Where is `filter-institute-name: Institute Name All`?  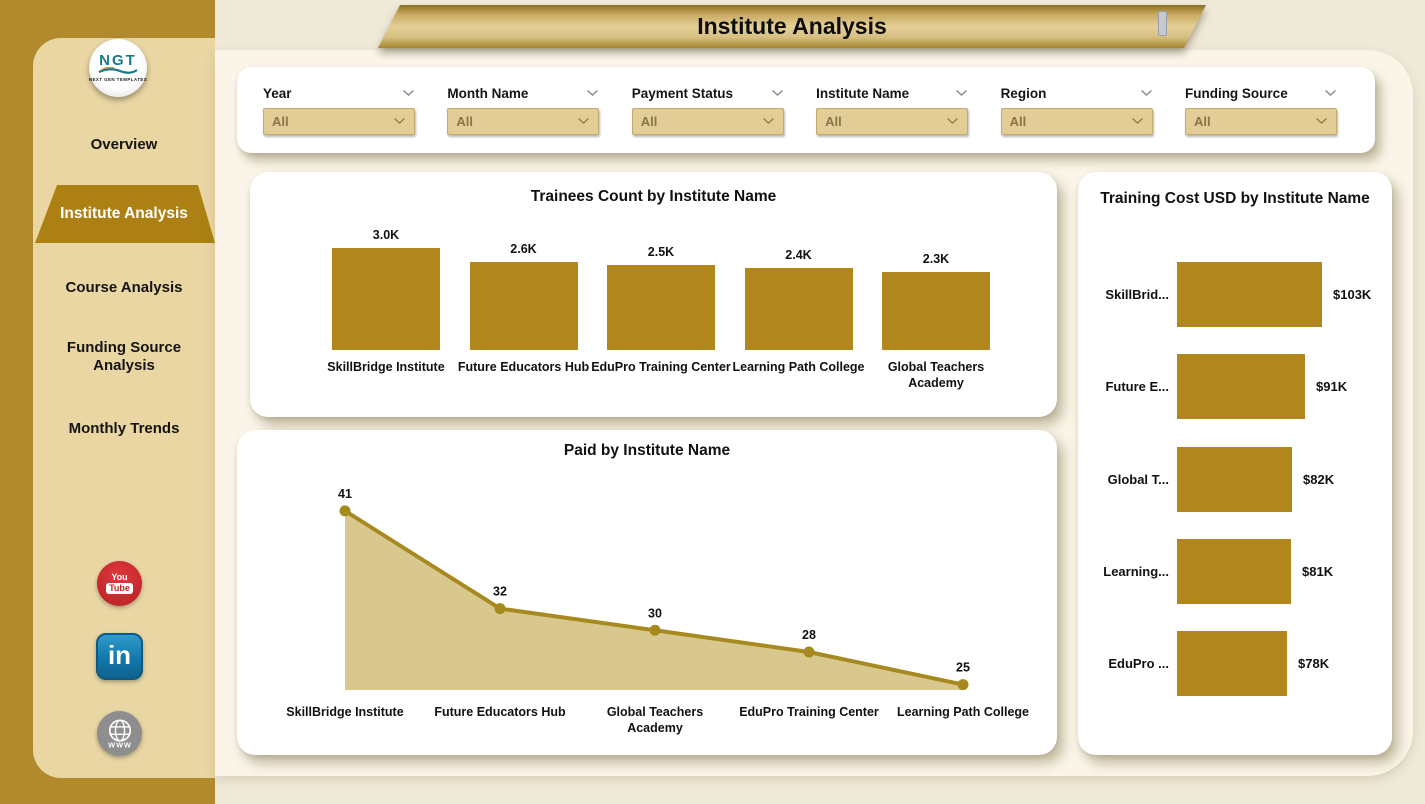 filter-institute-name: Institute Name All is located at coordinates (892, 110).